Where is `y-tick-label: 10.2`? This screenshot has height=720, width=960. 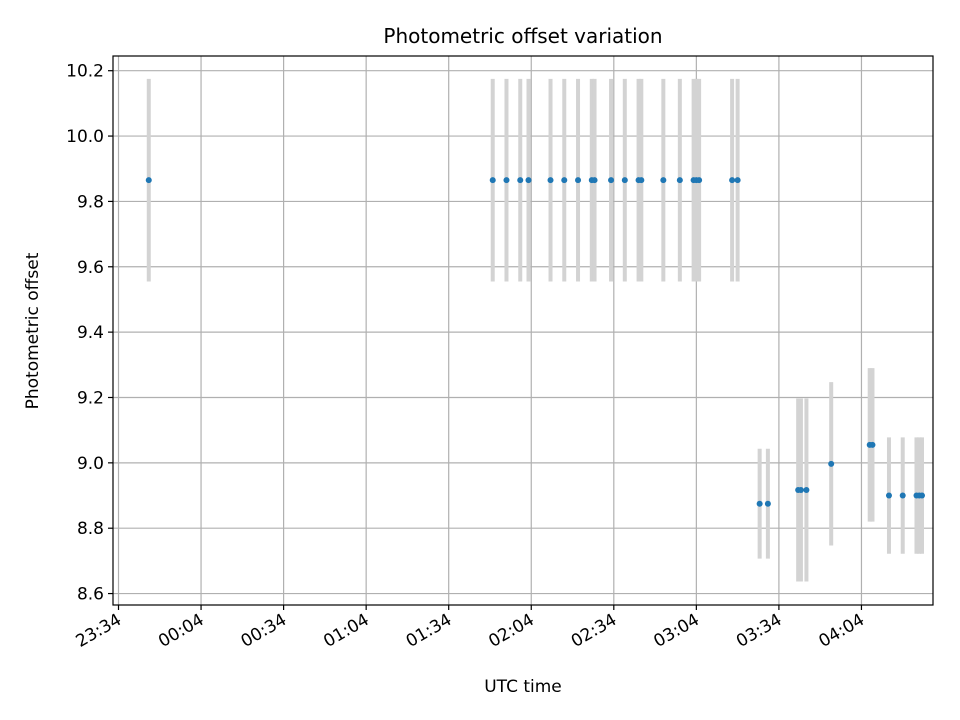 y-tick-label: 10.2 is located at coordinates (85, 72).